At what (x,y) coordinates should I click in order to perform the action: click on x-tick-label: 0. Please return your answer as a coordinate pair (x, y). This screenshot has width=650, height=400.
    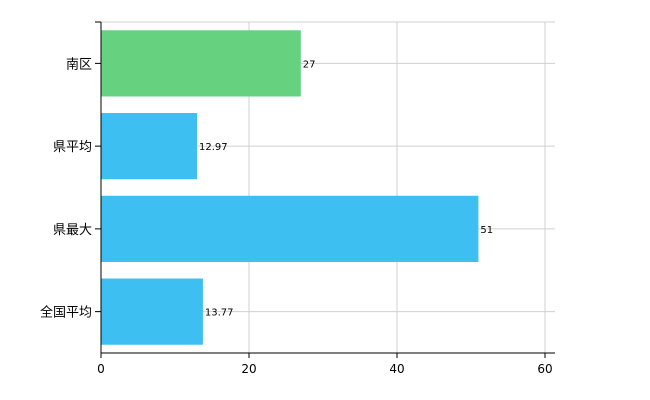
    Looking at the image, I should click on (101, 369).